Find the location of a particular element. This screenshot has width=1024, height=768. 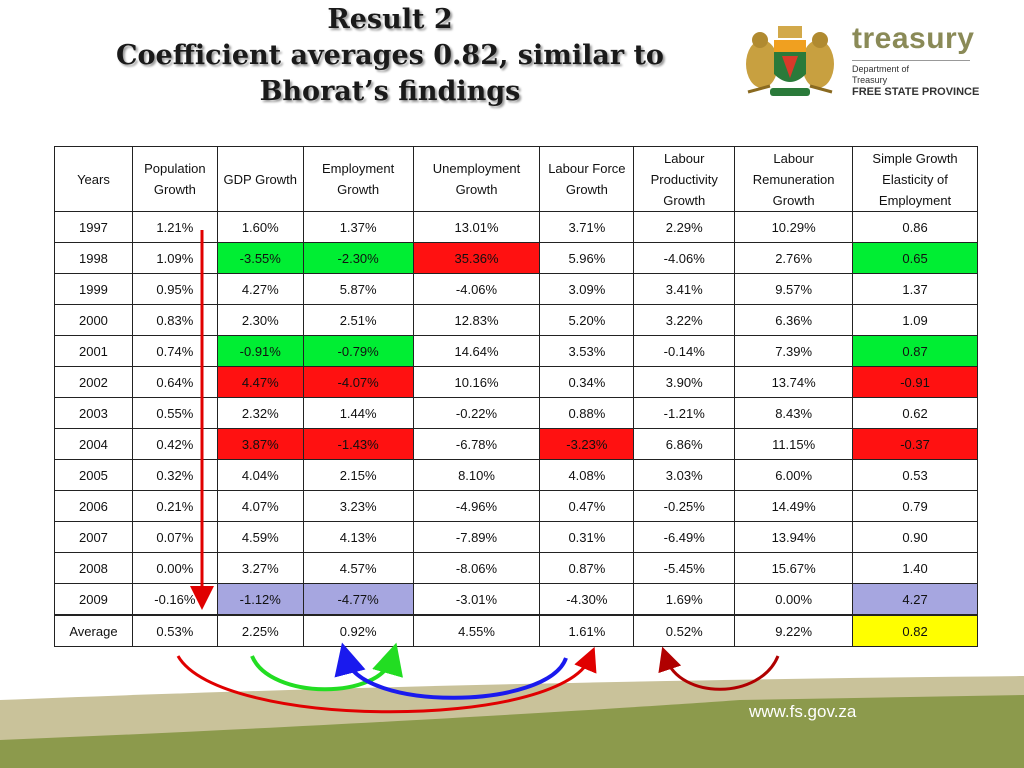

cell-employment-growth: -1.43% is located at coordinates (358, 444).